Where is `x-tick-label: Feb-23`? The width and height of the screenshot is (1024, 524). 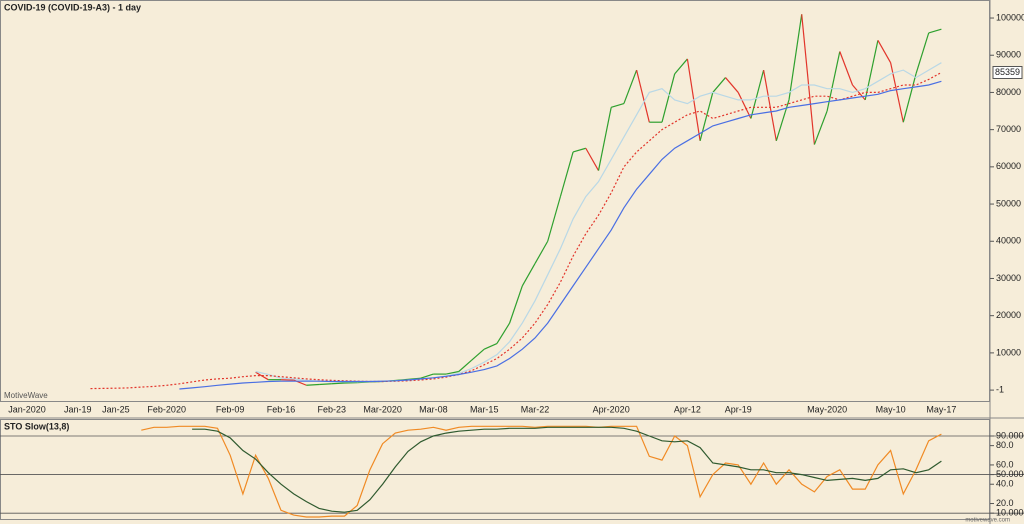
x-tick-label: Feb-23 is located at coordinates (332, 409).